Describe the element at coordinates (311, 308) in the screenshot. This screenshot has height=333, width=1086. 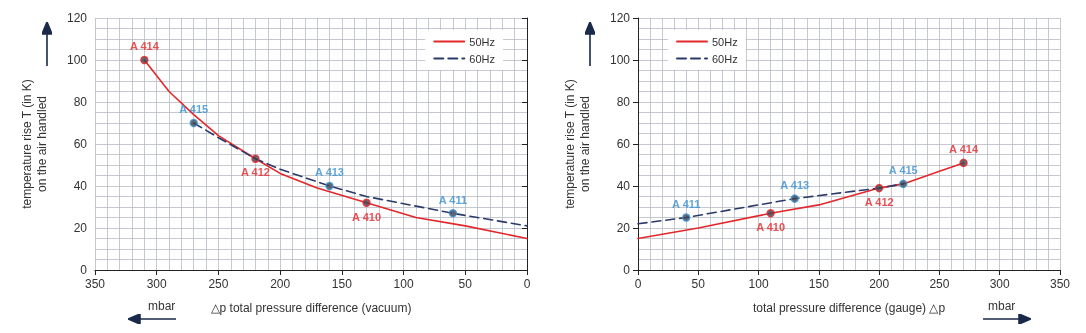
I see `x-axis-title: △p total pressure difference (vacuum)` at that location.